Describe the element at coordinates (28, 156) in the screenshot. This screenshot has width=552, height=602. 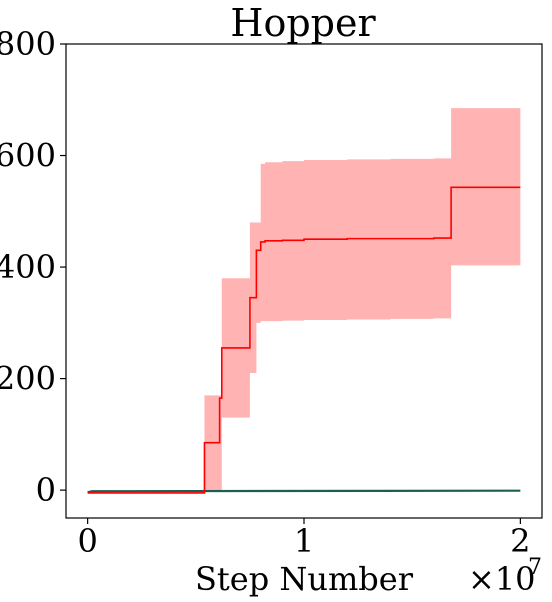
I see `y-tick-label: 600` at that location.